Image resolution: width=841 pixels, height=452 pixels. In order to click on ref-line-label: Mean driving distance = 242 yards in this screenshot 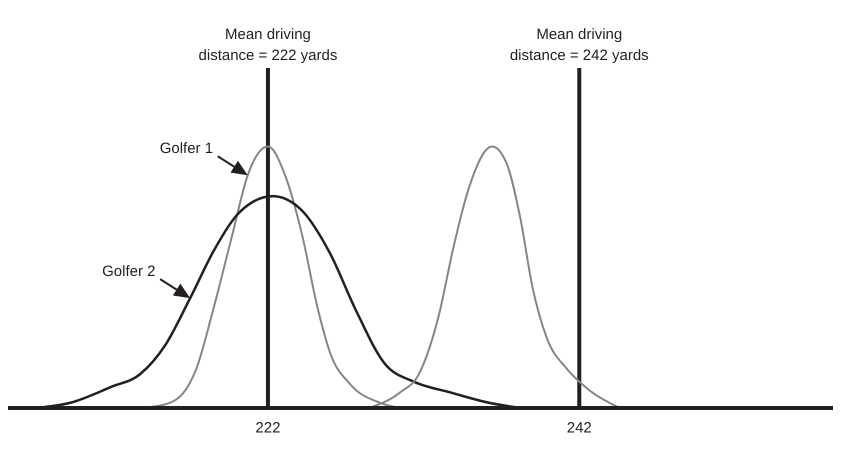, I will do `click(579, 45)`.